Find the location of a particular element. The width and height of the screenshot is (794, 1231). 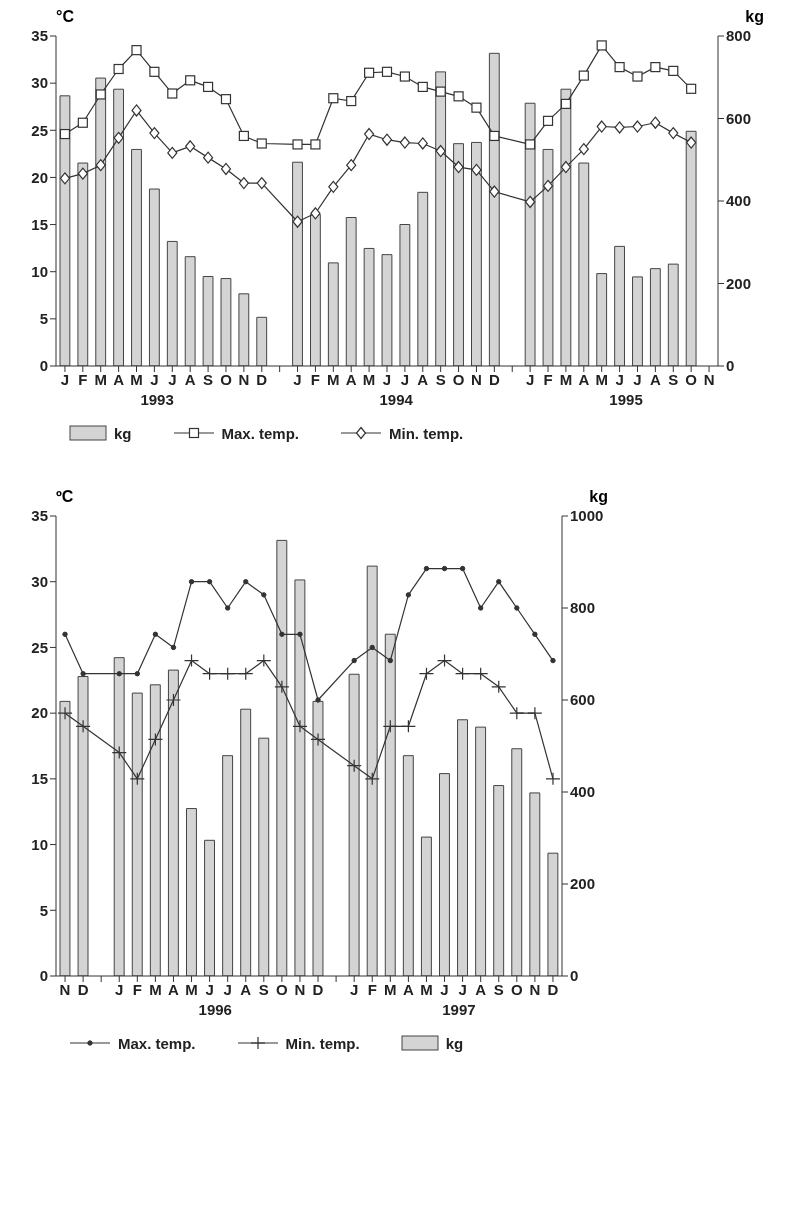

legend-label: Min. temp. is located at coordinates (322, 1043).